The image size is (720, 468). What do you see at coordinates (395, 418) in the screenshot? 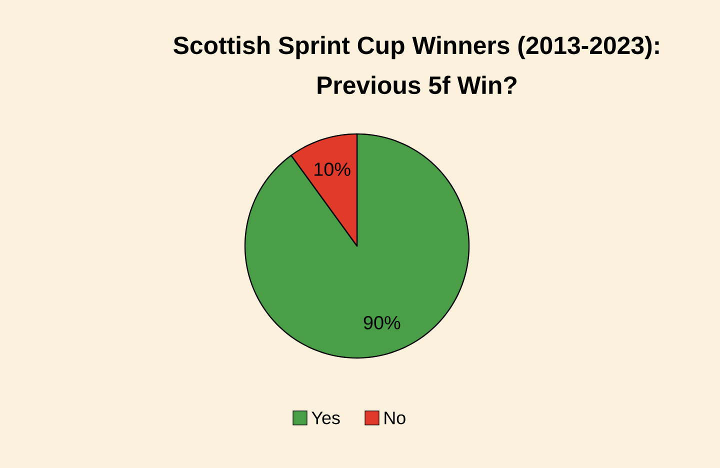
I see `legend-label: No` at bounding box center [395, 418].